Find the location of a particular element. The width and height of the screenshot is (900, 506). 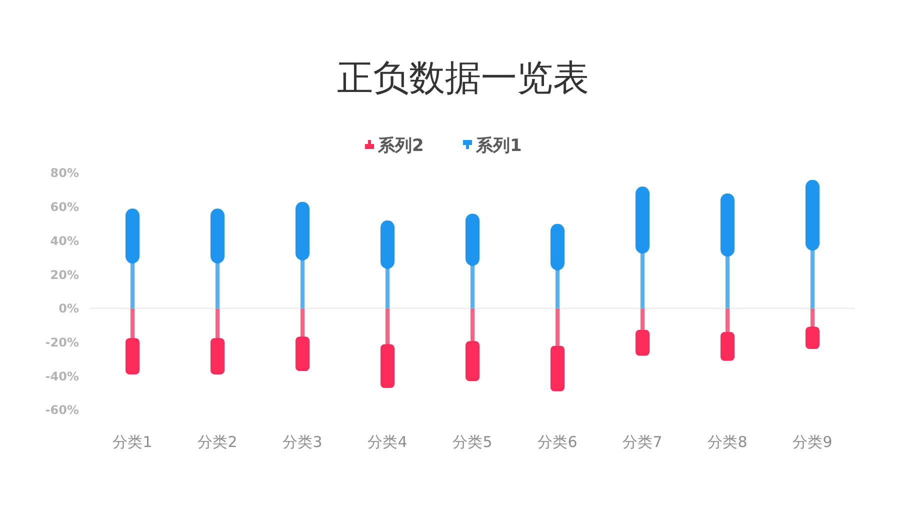

x-tick-label: 分类1 is located at coordinates (132, 442).